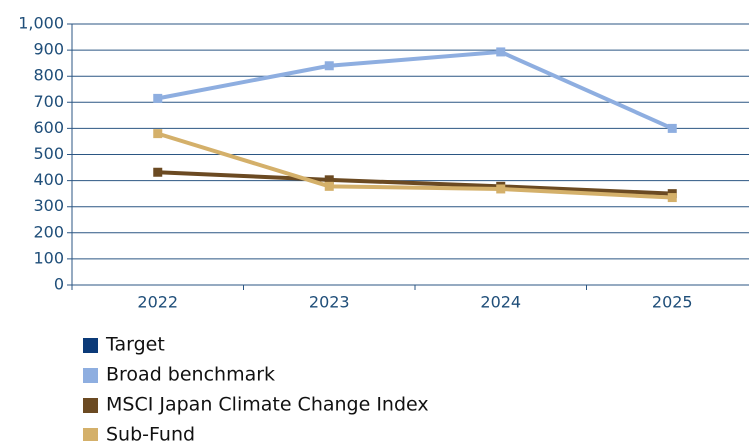 The image size is (749, 441). I want to click on y-tick-label: 300, so click(48, 205).